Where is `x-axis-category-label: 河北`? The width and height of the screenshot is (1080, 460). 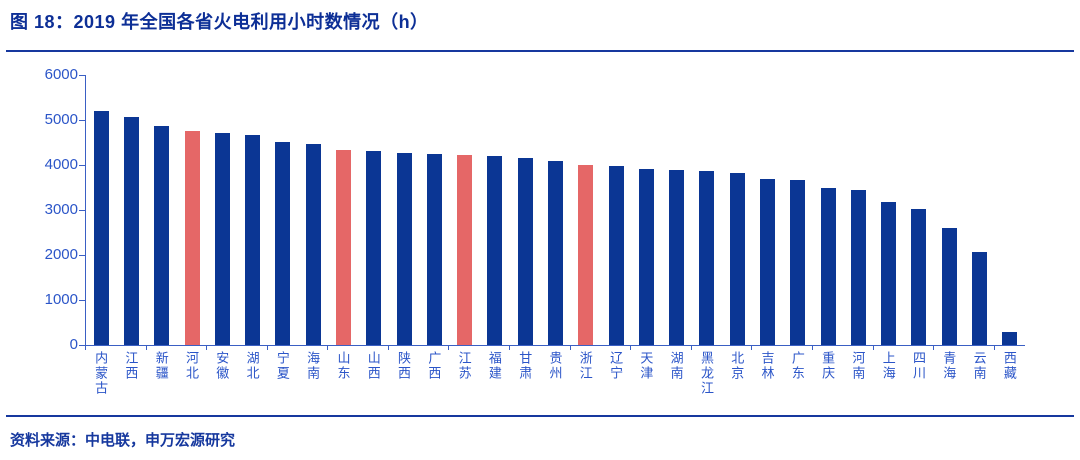 x-axis-category-label: 河北 is located at coordinates (192, 366).